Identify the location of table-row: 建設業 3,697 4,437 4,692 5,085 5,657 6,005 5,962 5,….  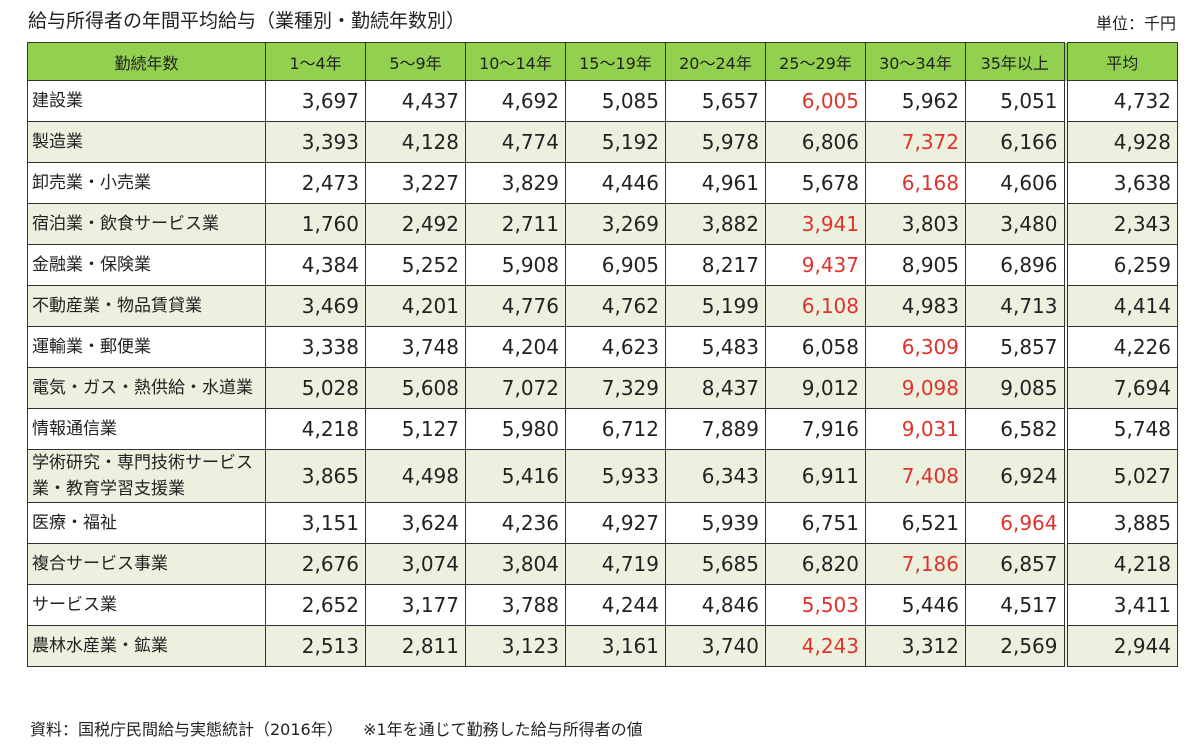
(602, 101).